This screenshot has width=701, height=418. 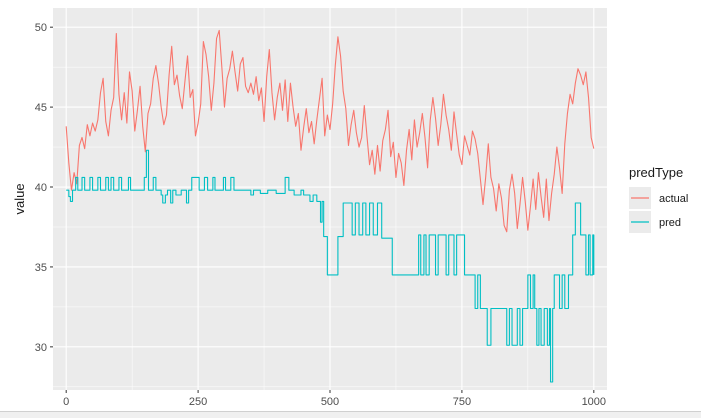 I want to click on legend-label-actual: actual, so click(x=673, y=199).